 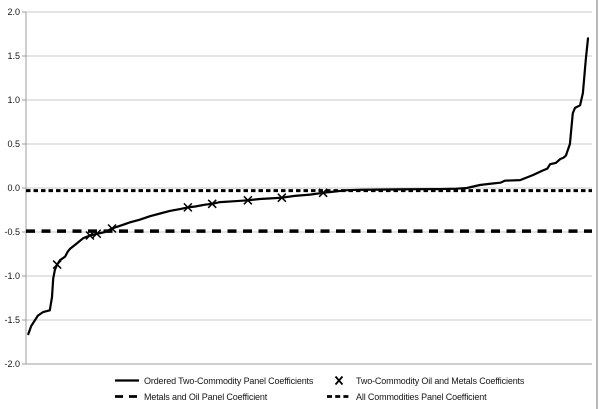 What do you see at coordinates (12, 232) in the screenshot?
I see `y-axis-label: -0.5` at bounding box center [12, 232].